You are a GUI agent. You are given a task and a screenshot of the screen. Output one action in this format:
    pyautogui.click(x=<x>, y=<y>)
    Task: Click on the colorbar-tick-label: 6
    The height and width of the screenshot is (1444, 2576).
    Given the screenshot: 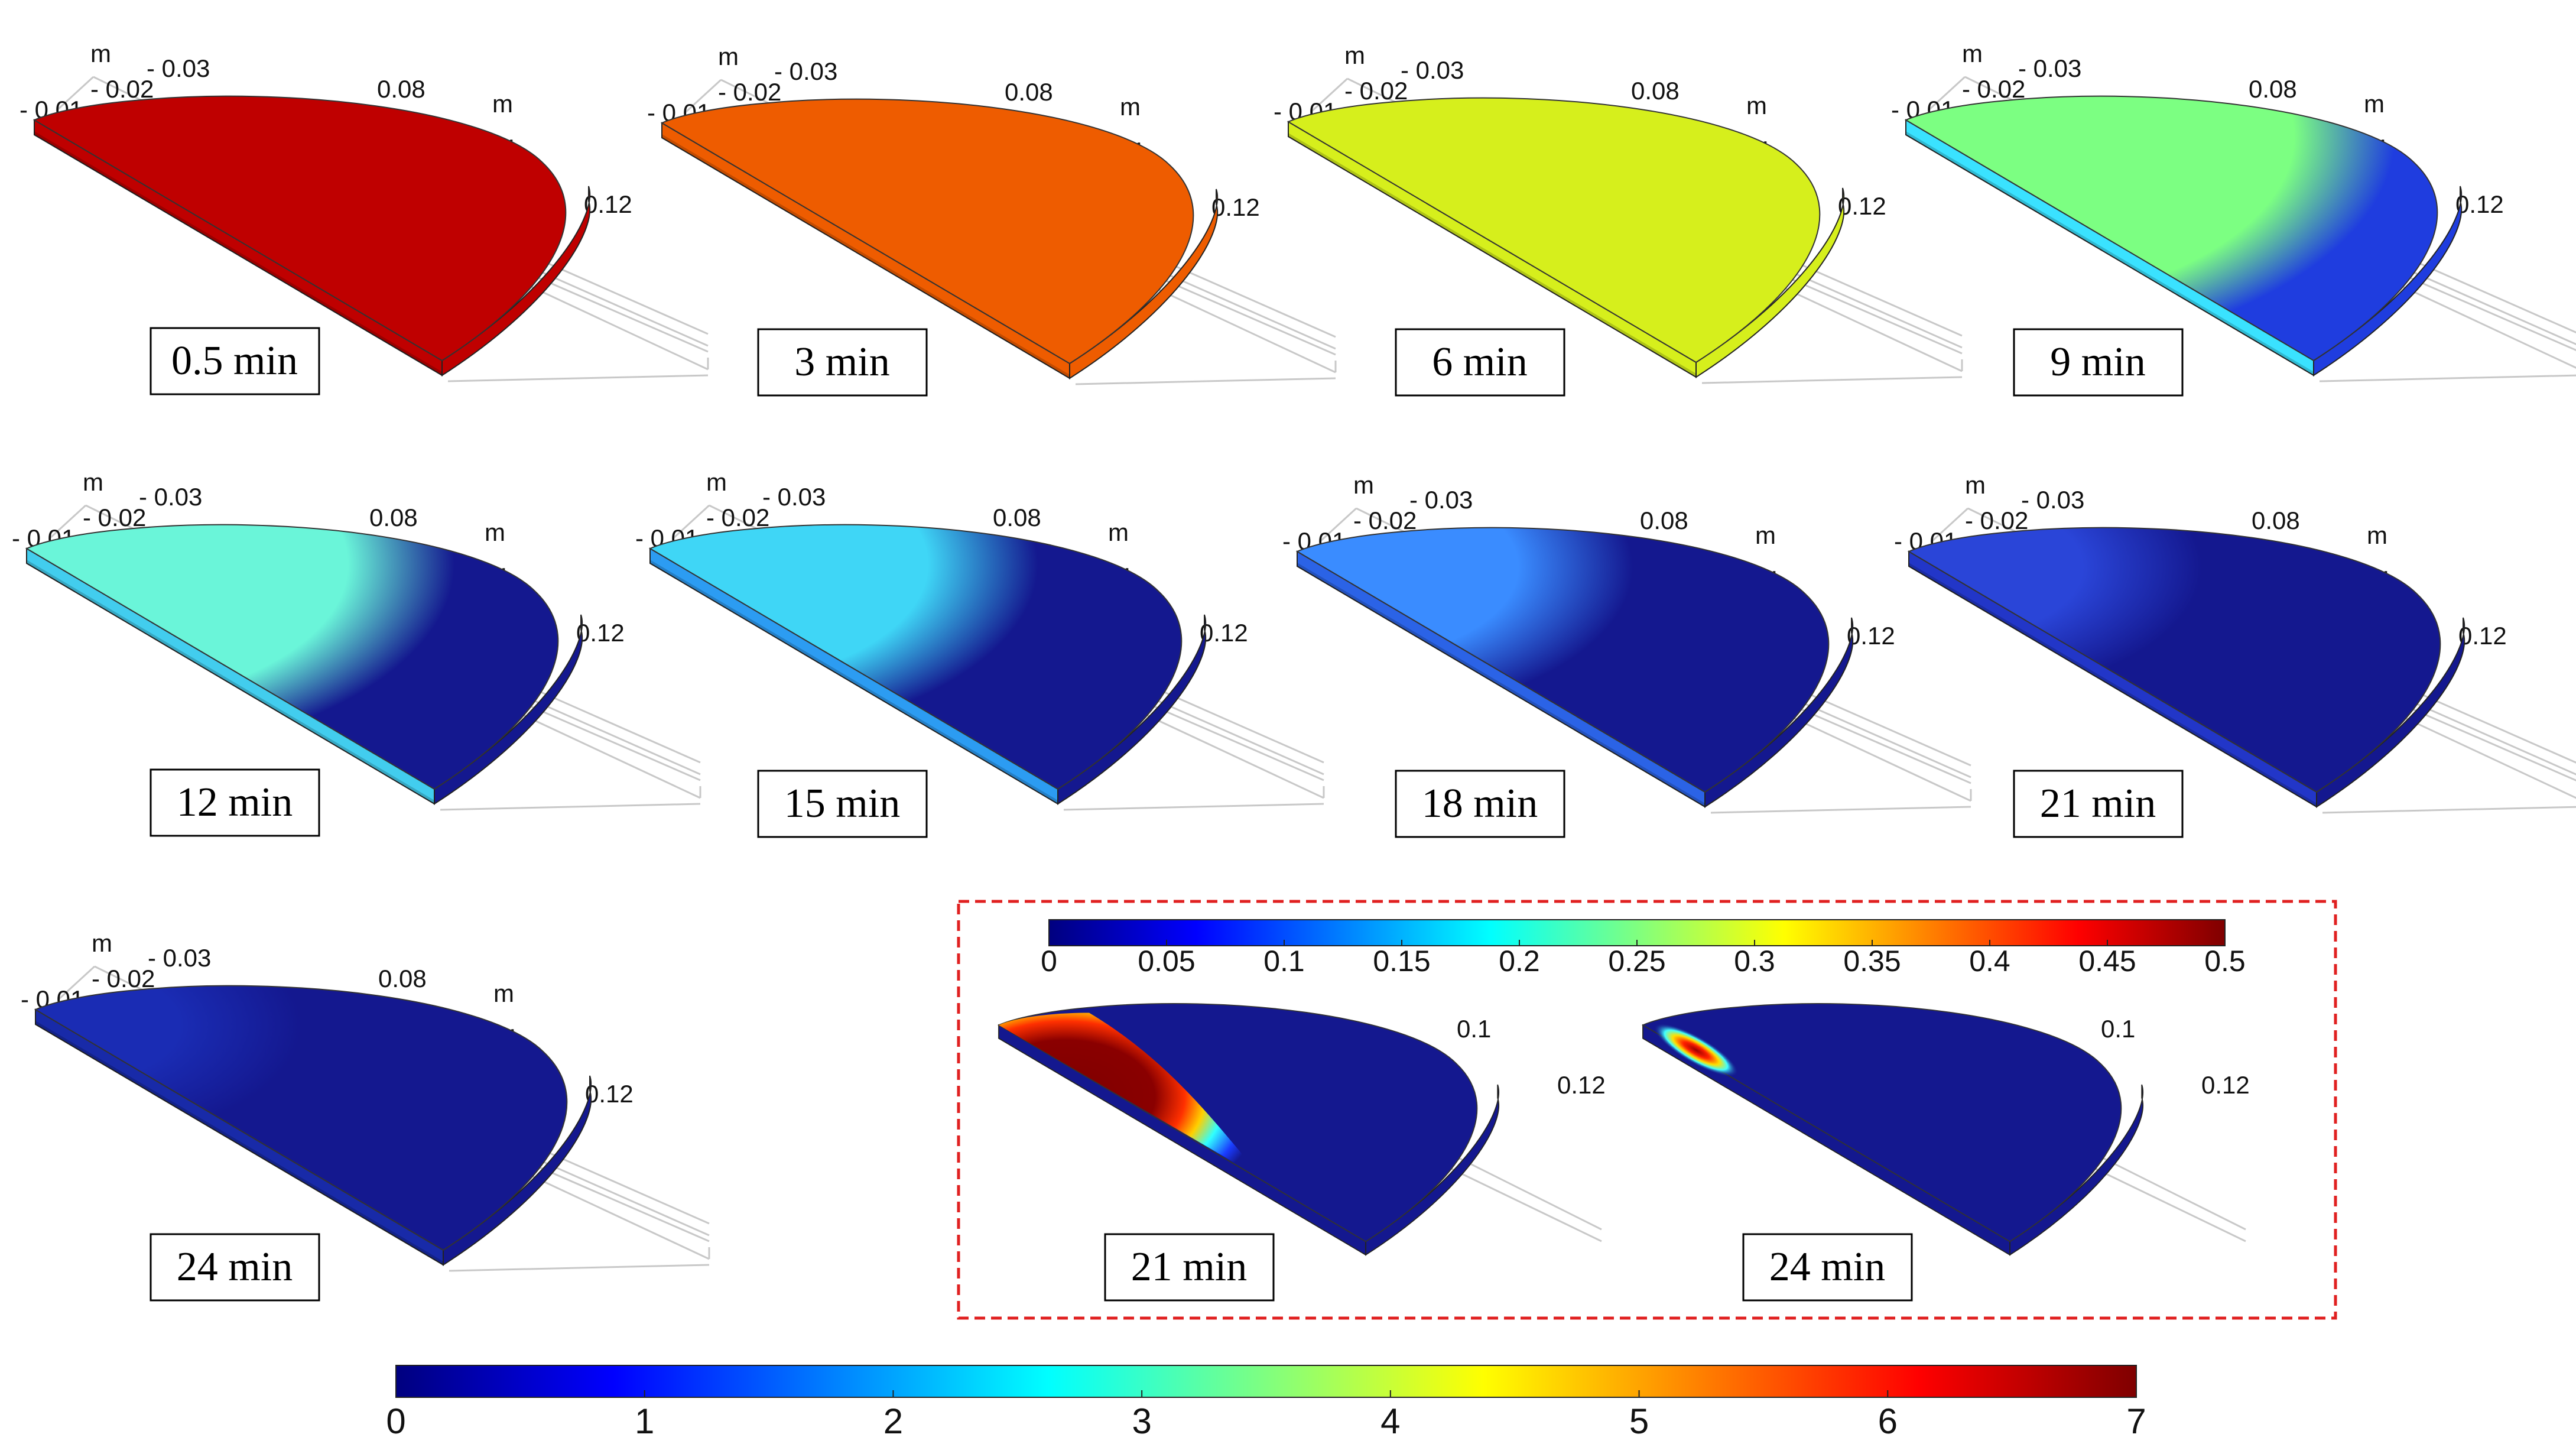 What is the action you would take?
    pyautogui.click(x=1888, y=1421)
    